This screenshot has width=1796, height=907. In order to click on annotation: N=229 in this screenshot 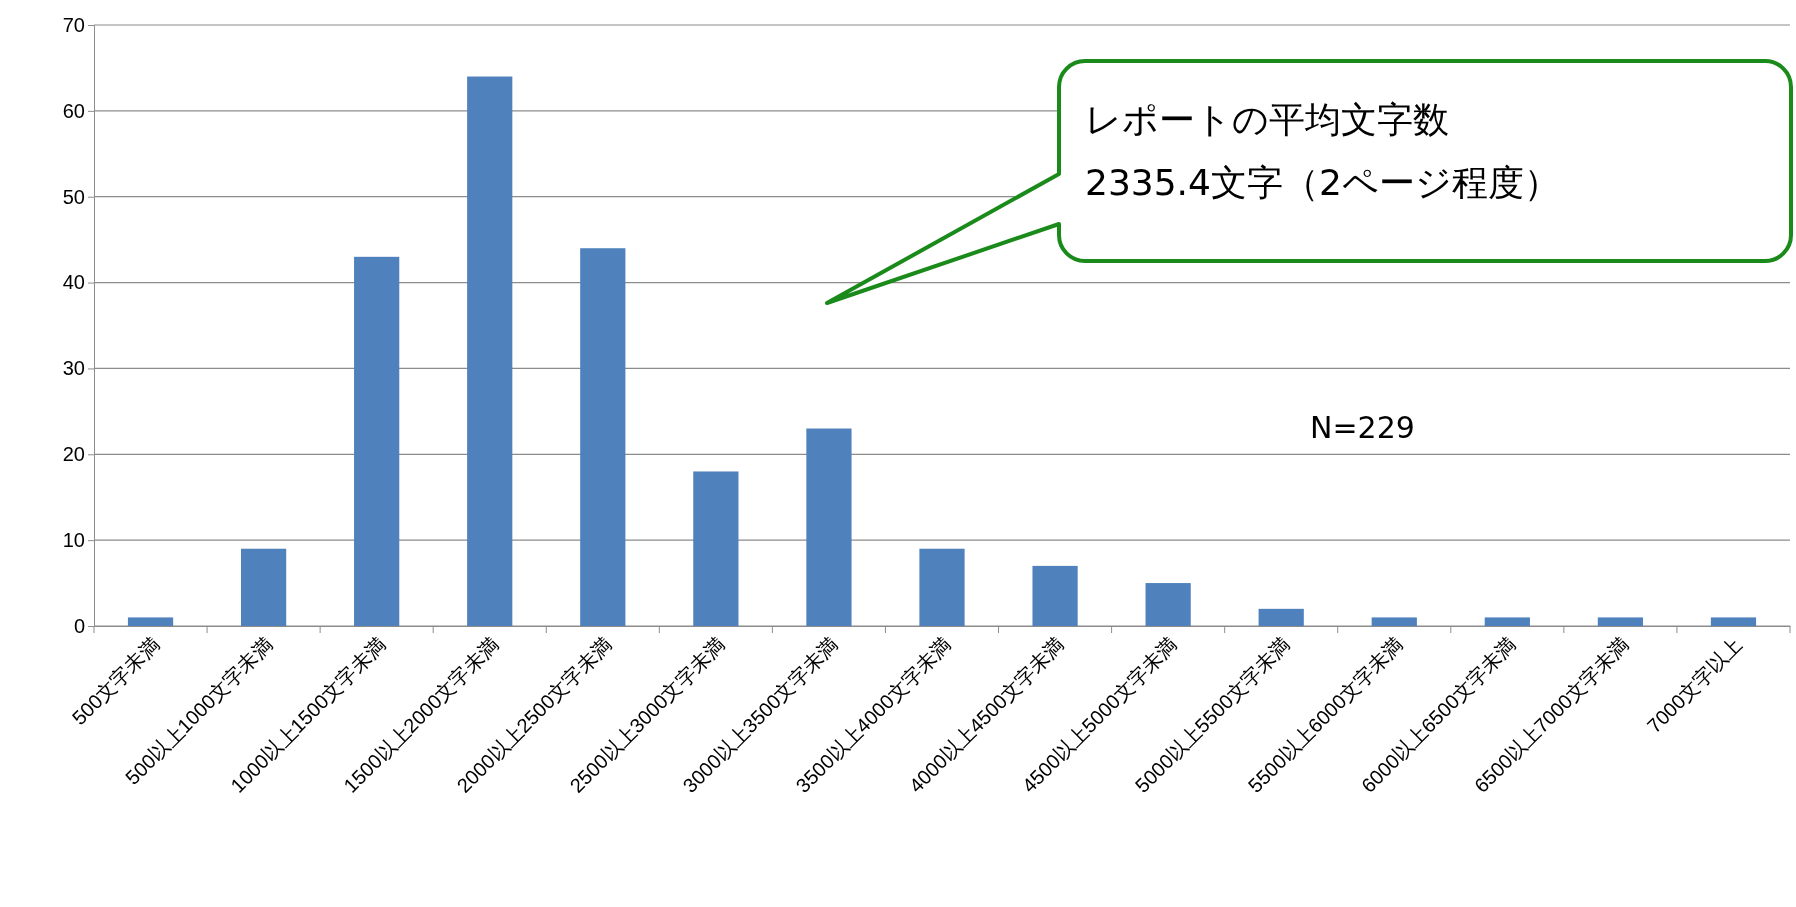, I will do `click(1362, 427)`.